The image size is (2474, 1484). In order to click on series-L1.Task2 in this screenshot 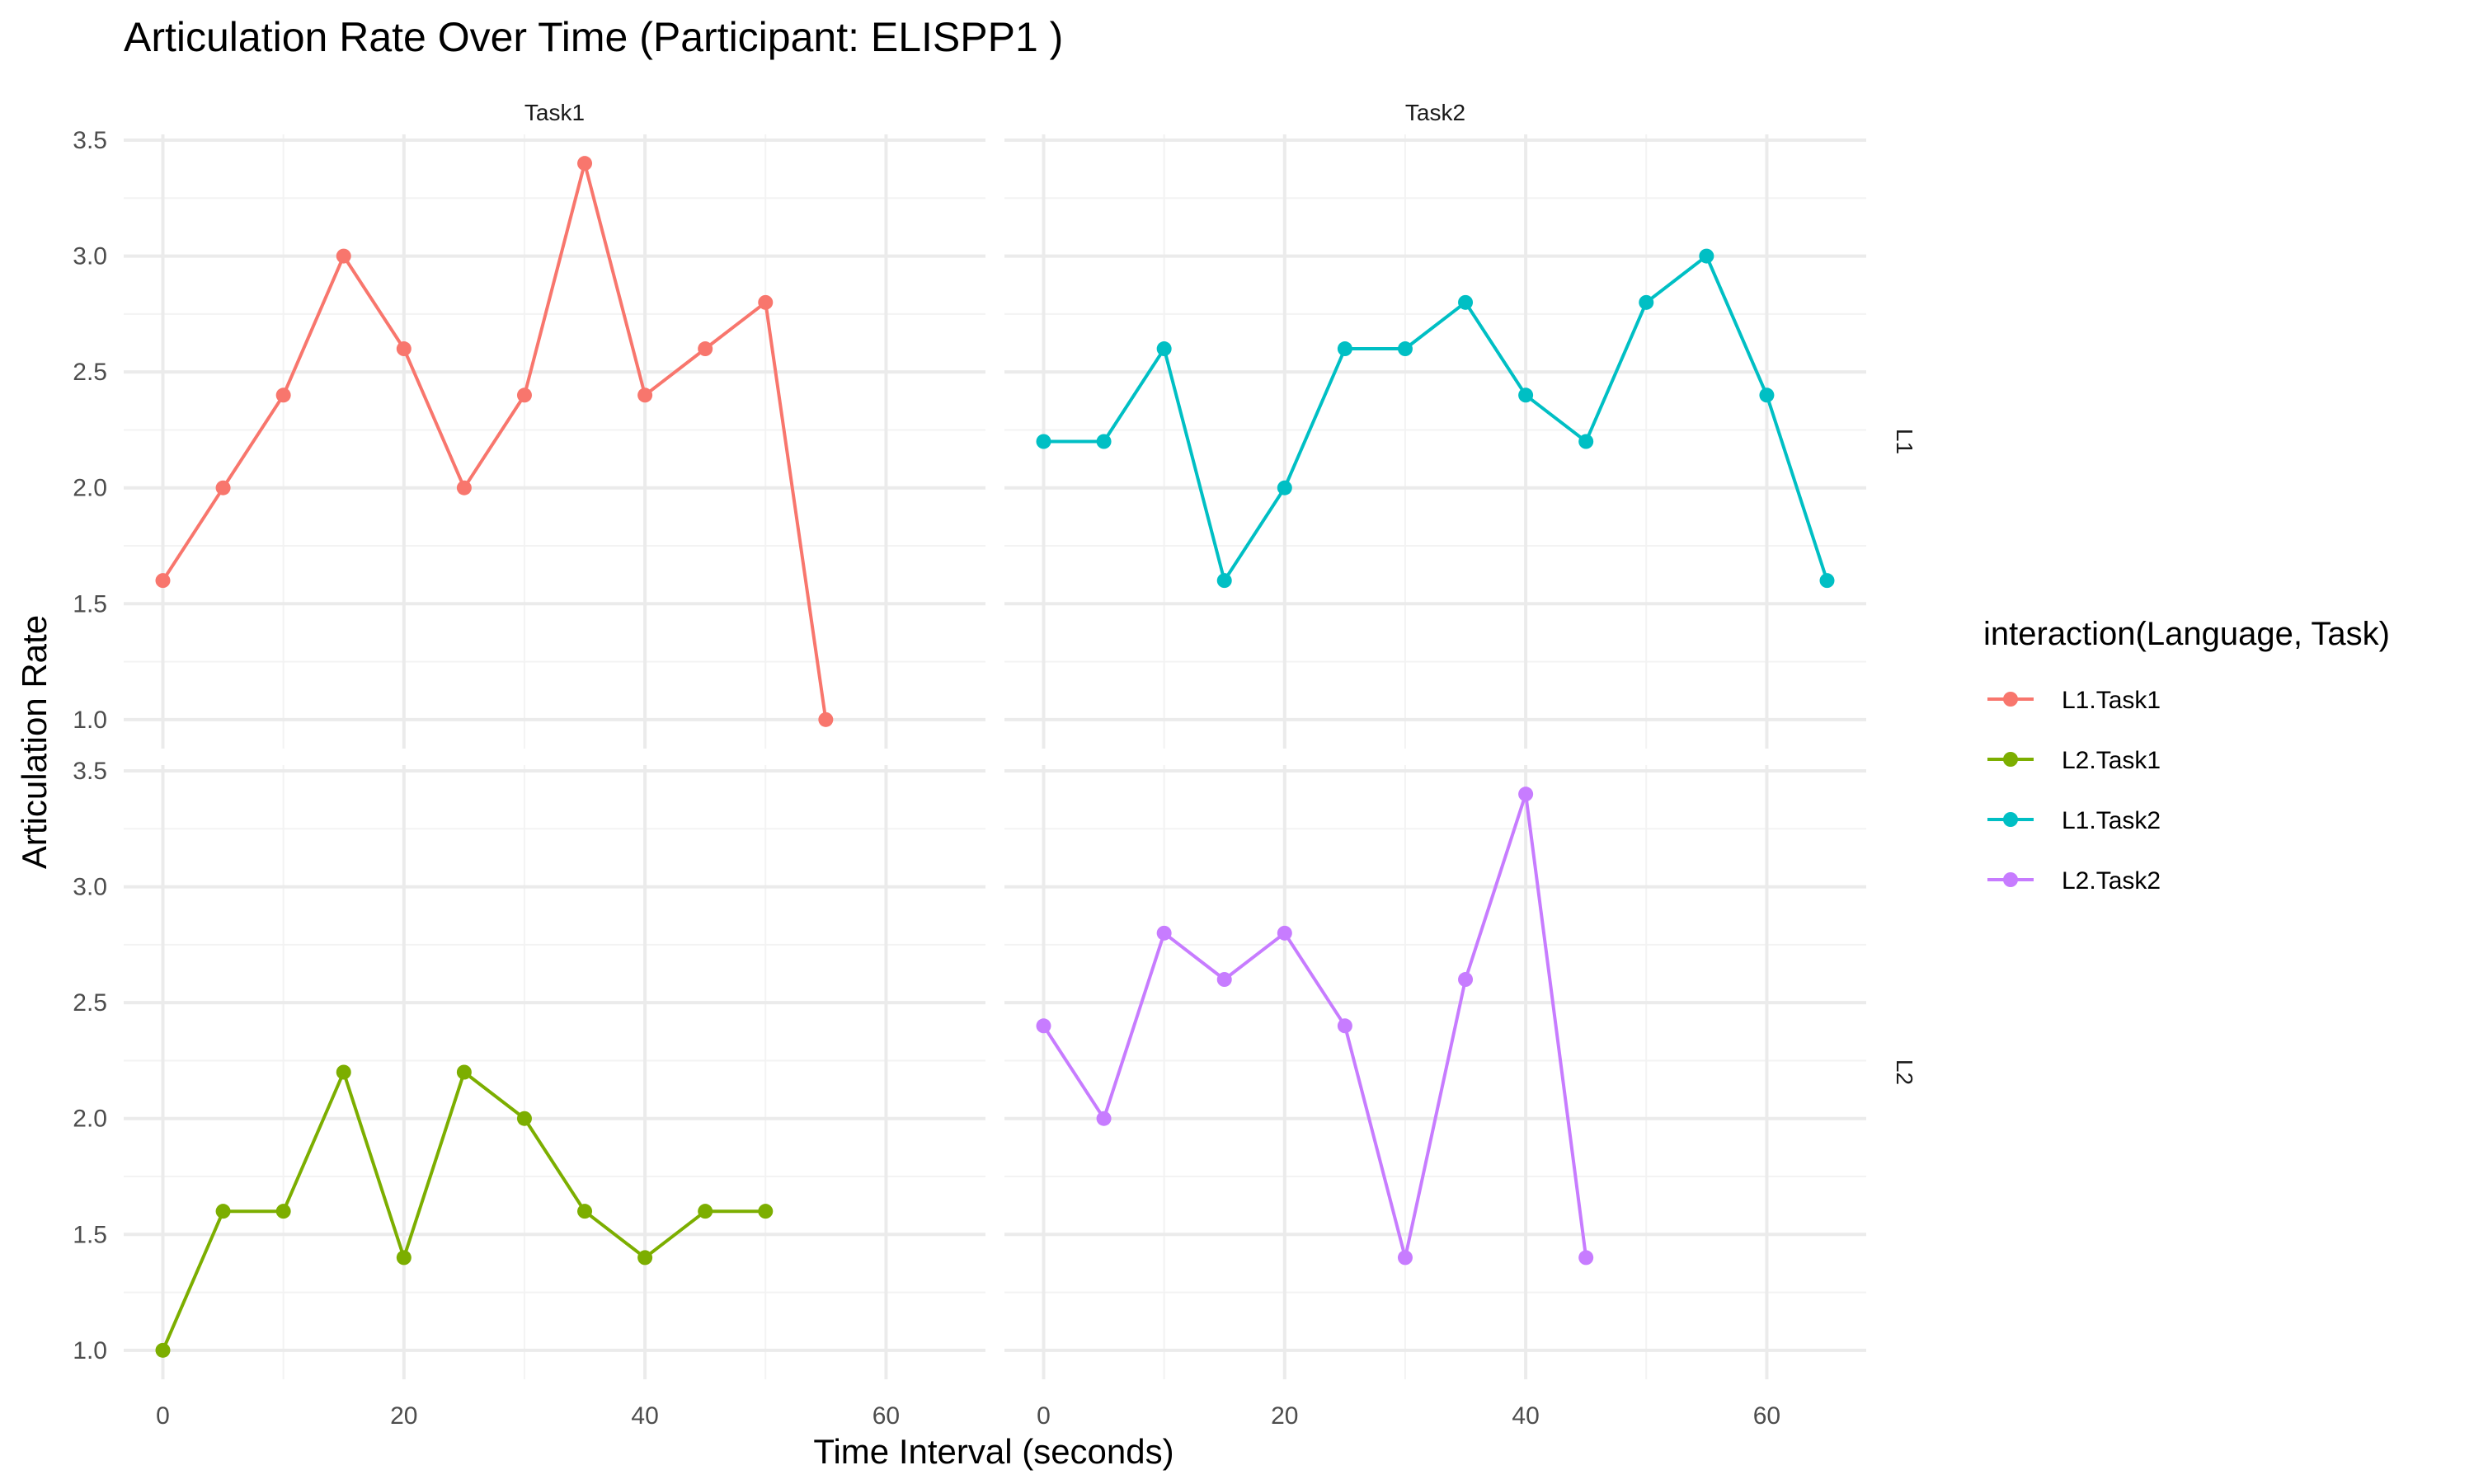, I will do `click(1435, 418)`.